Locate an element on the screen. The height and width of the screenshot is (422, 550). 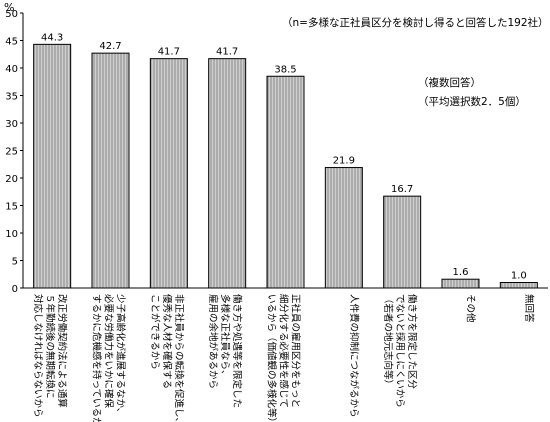
y-tick-label: 50 is located at coordinates (11, 14).